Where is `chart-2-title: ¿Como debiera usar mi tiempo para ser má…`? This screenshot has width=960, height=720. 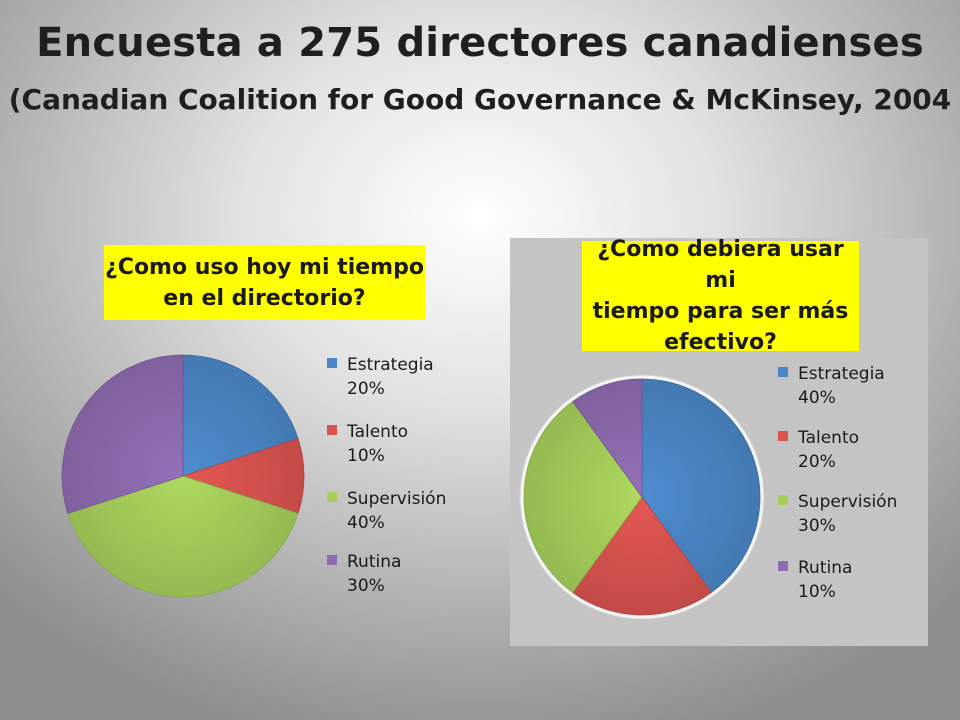
chart-2-title: ¿Como debiera usar mi tiempo para ser má… is located at coordinates (720, 296).